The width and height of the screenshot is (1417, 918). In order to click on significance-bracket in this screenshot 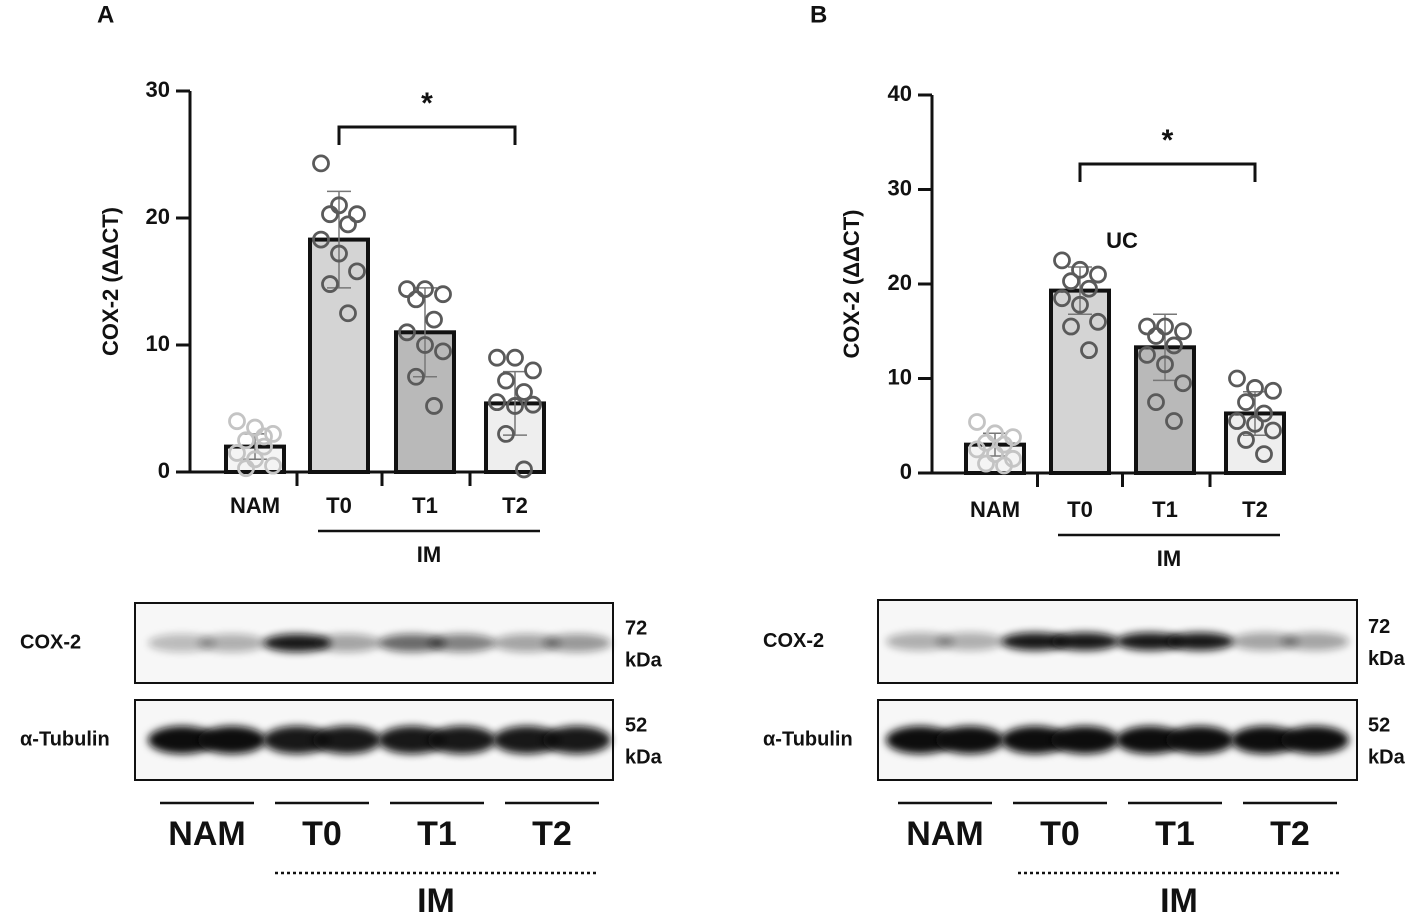, I will do `click(427, 135)`.